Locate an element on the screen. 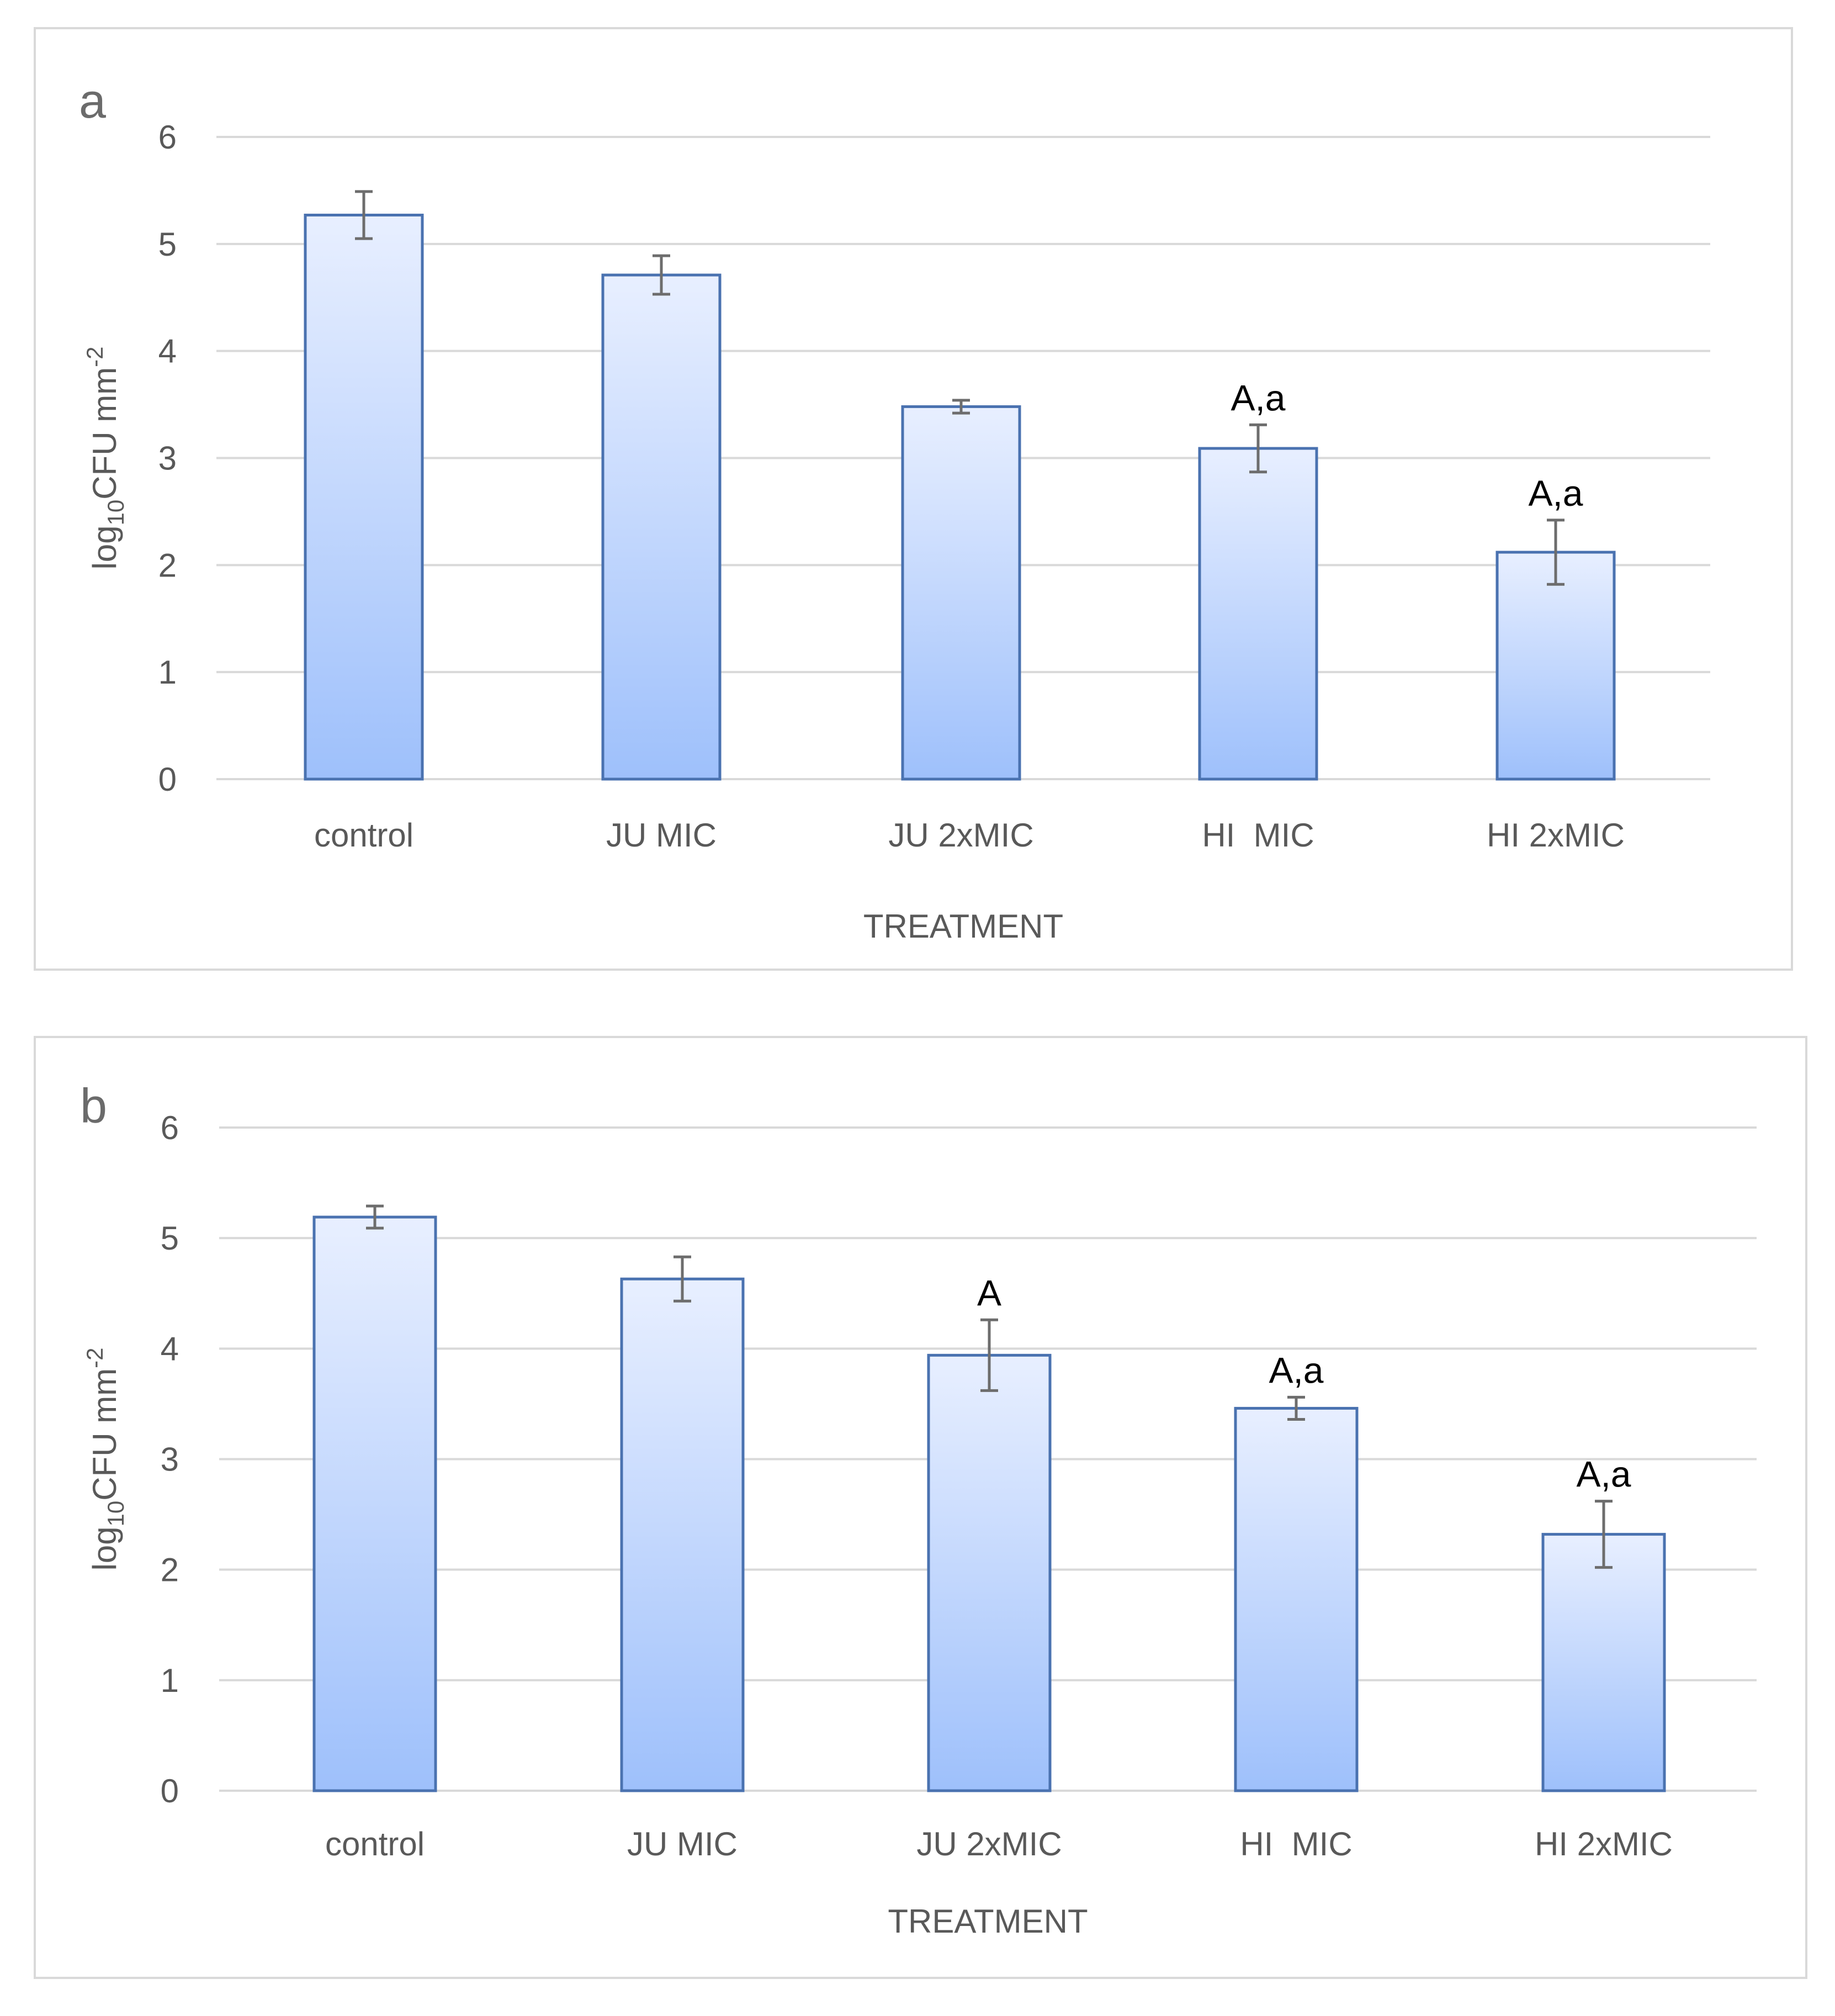 The width and height of the screenshot is (1835, 2016). chart-a-category-label-2: JU MIC is located at coordinates (661, 835).